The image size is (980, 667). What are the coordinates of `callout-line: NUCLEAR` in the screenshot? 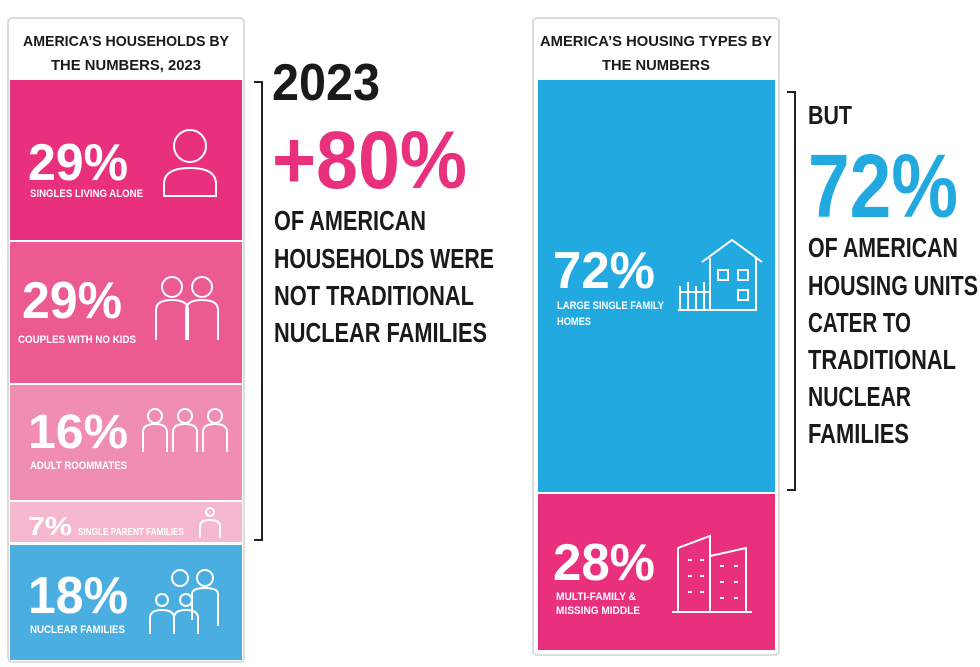 It's located at (859, 396).